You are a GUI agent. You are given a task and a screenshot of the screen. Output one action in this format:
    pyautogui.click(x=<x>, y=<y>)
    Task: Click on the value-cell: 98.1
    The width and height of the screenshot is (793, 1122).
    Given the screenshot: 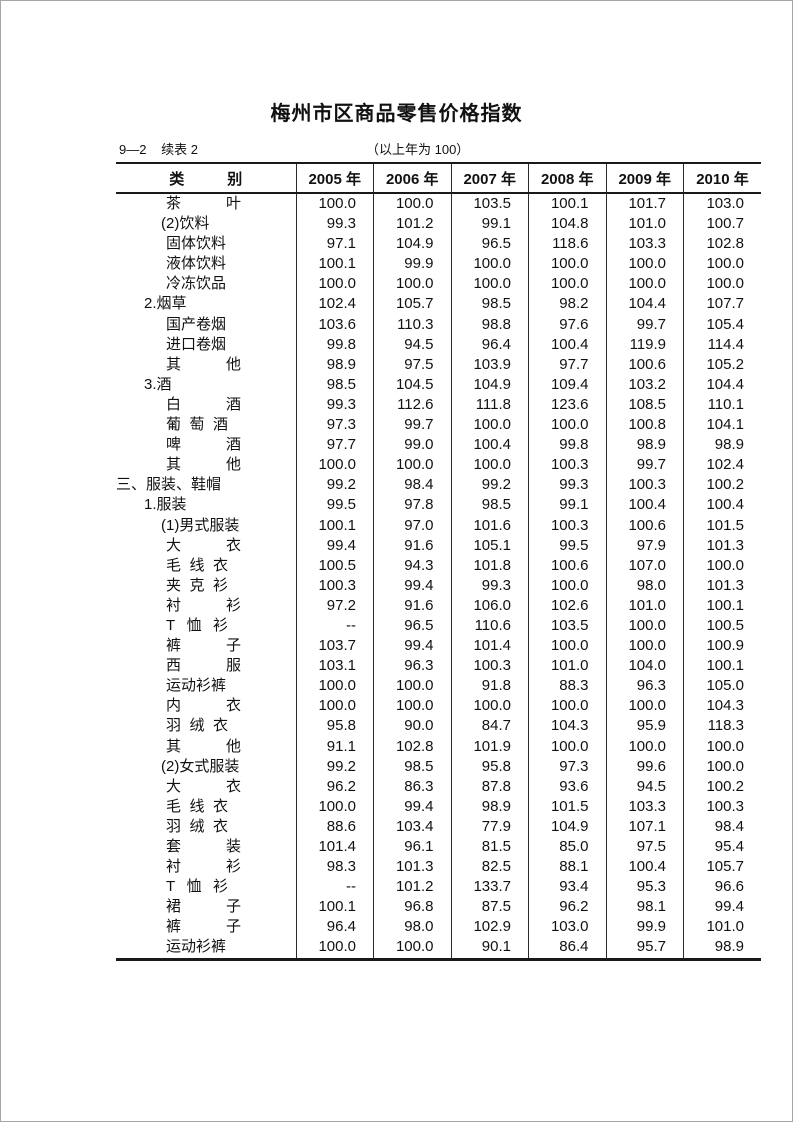 What is the action you would take?
    pyautogui.click(x=644, y=907)
    